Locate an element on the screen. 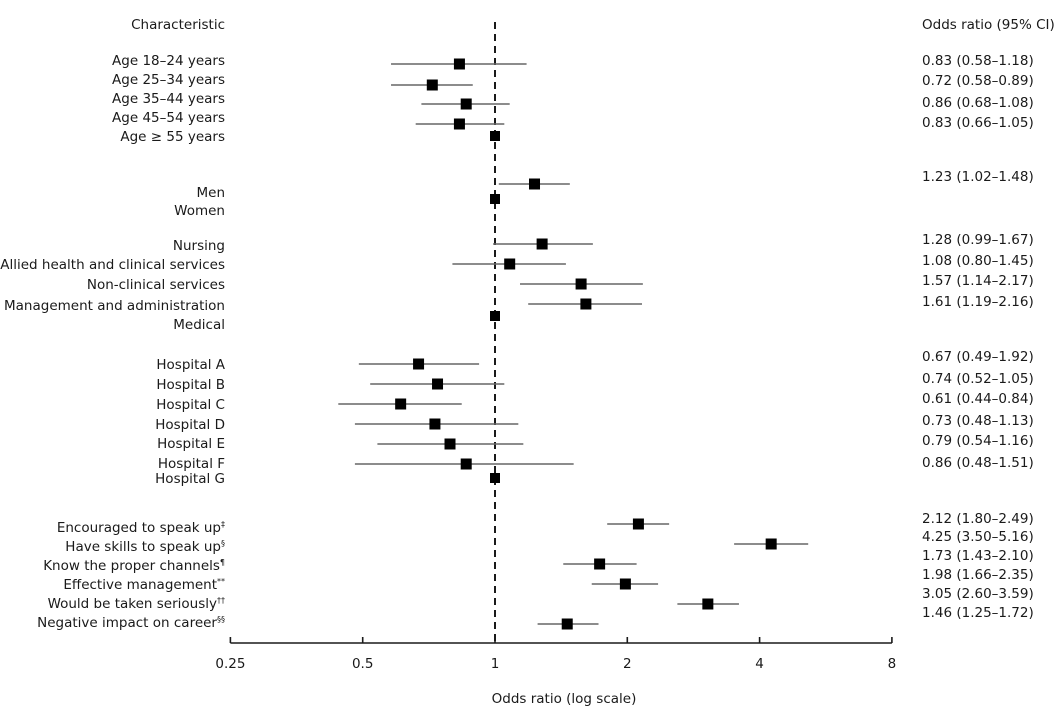  x-tick-label: 2 is located at coordinates (627, 664).